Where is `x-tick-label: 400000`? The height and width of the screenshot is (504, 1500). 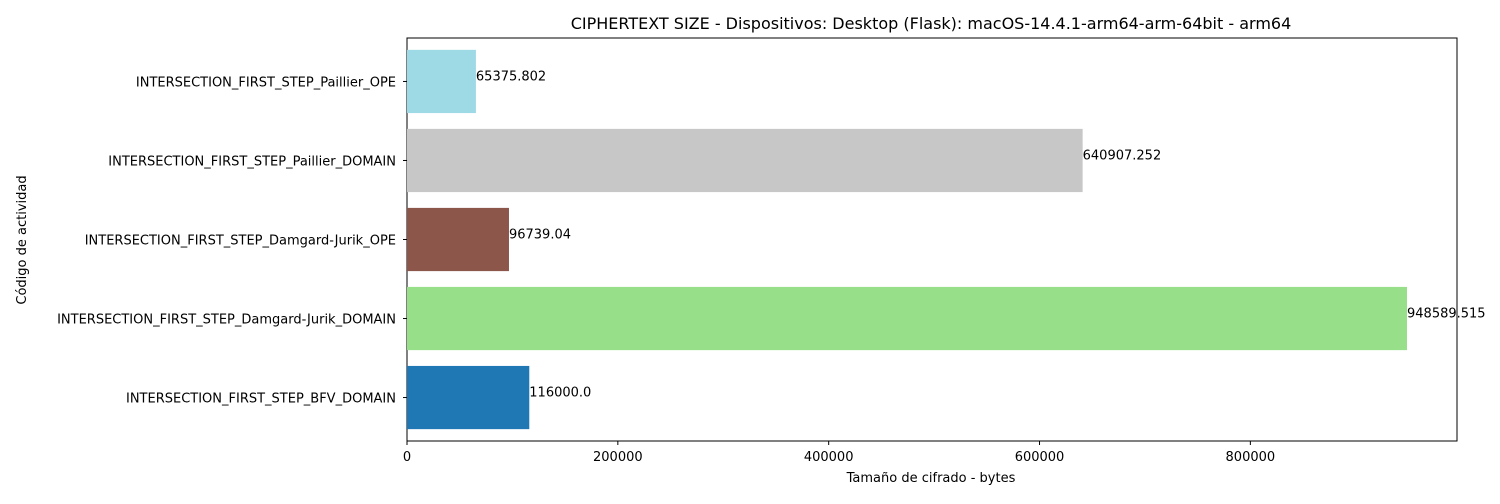
x-tick-label: 400000 is located at coordinates (829, 457).